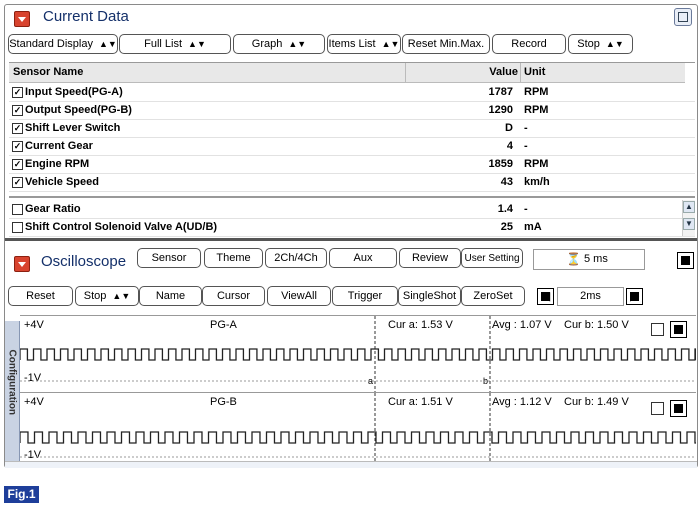 This screenshot has height=506, width=700. What do you see at coordinates (233, 258) in the screenshot?
I see `theme-button: Theme` at bounding box center [233, 258].